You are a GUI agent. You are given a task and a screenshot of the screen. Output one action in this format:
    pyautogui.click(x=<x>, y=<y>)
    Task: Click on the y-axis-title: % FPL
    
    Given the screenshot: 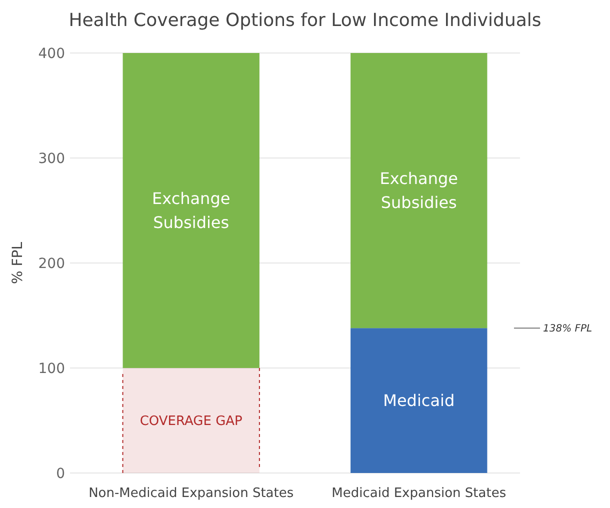 What is the action you would take?
    pyautogui.click(x=18, y=263)
    